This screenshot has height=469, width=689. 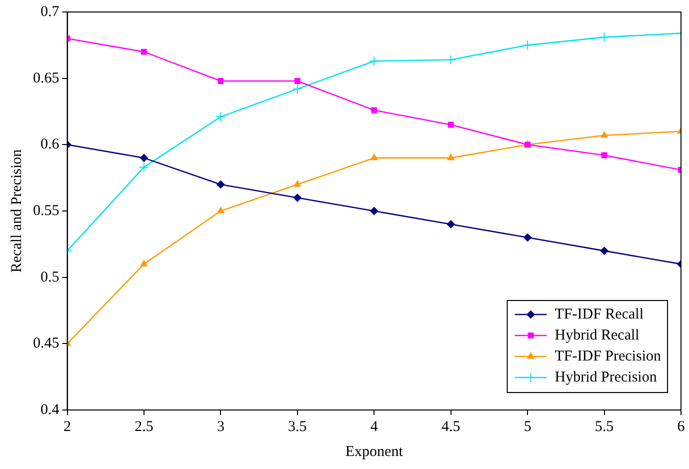 I want to click on x-tick-label: 5, so click(x=528, y=426).